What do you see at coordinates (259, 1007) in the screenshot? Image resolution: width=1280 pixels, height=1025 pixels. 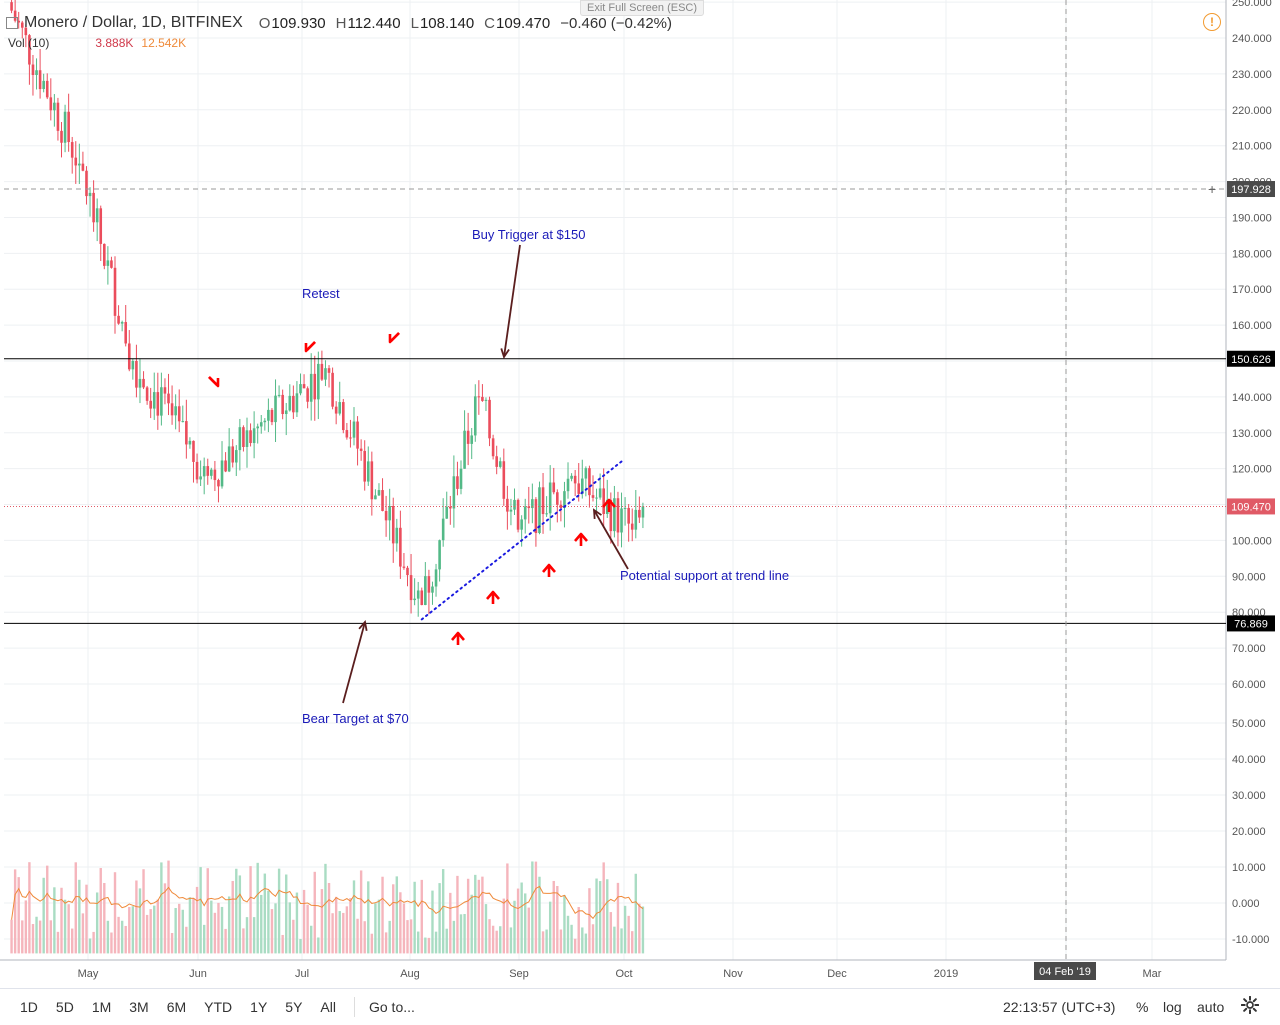 I see `timeframe-1y: 1Y` at bounding box center [259, 1007].